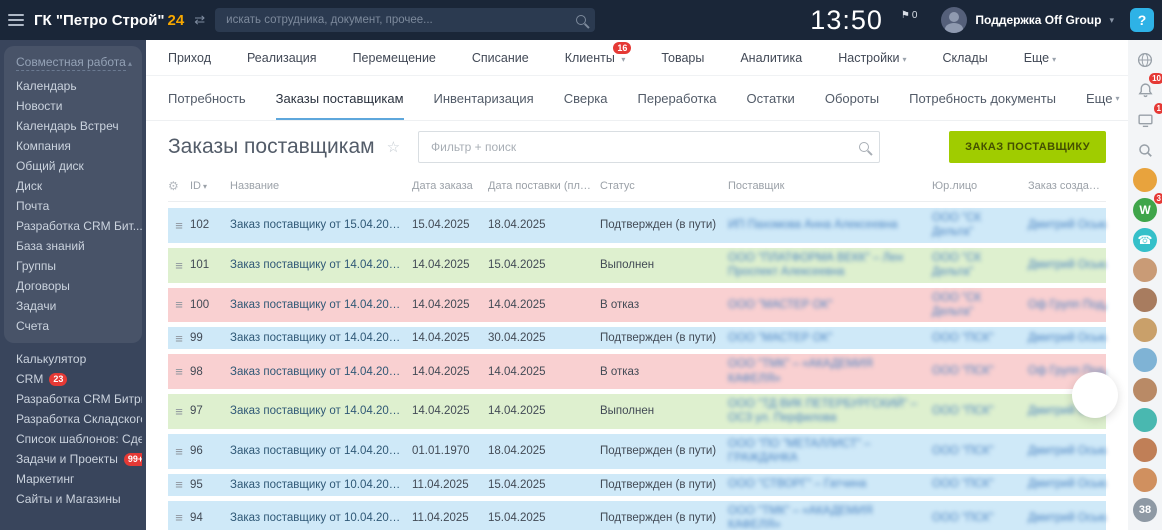 This screenshot has width=1162, height=530. Describe the element at coordinates (813, 225) in the screenshot. I see `cell-supplier-link: ИП Пахомова Анна Алексеевна` at that location.